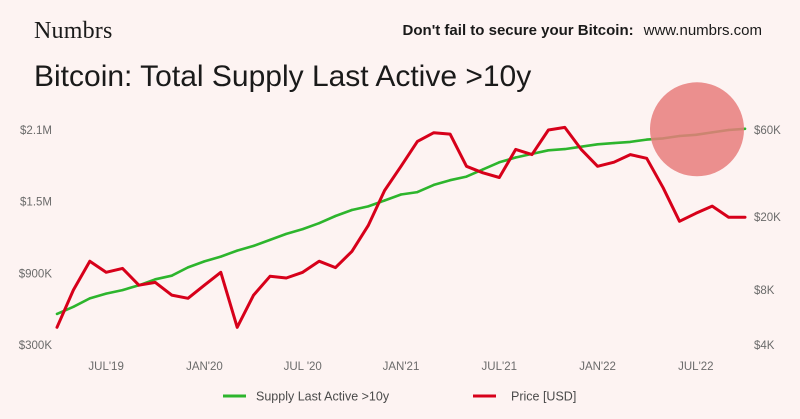 Image resolution: width=800 pixels, height=419 pixels. I want to click on x-tick-label: JAN'21, so click(401, 367).